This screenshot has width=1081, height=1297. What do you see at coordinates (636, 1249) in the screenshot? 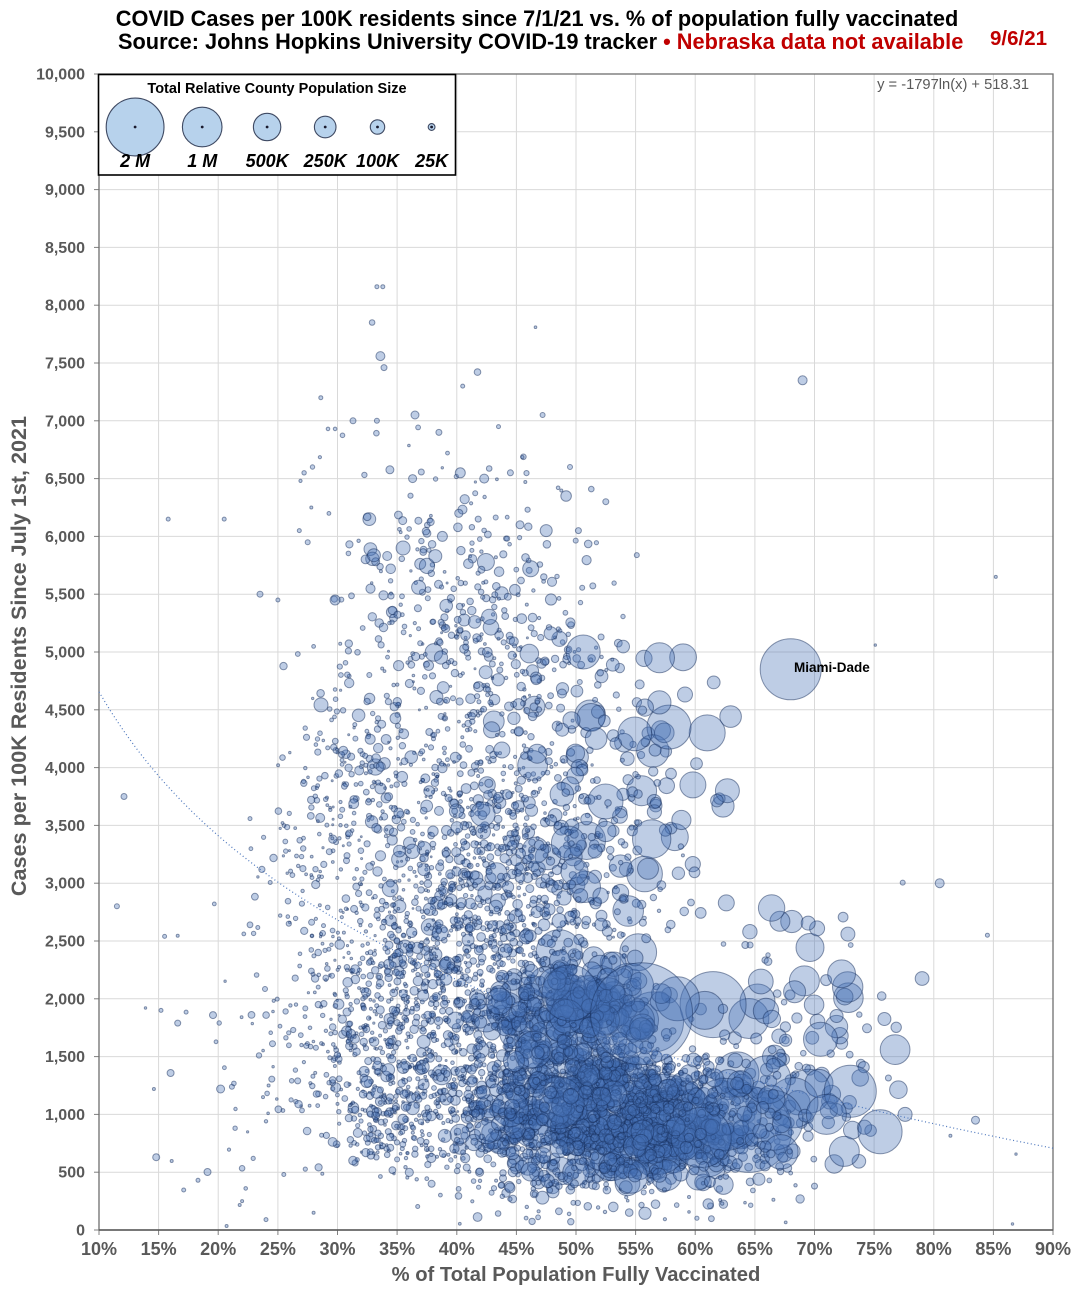
I see `svg-text: 55%` at bounding box center [636, 1249].